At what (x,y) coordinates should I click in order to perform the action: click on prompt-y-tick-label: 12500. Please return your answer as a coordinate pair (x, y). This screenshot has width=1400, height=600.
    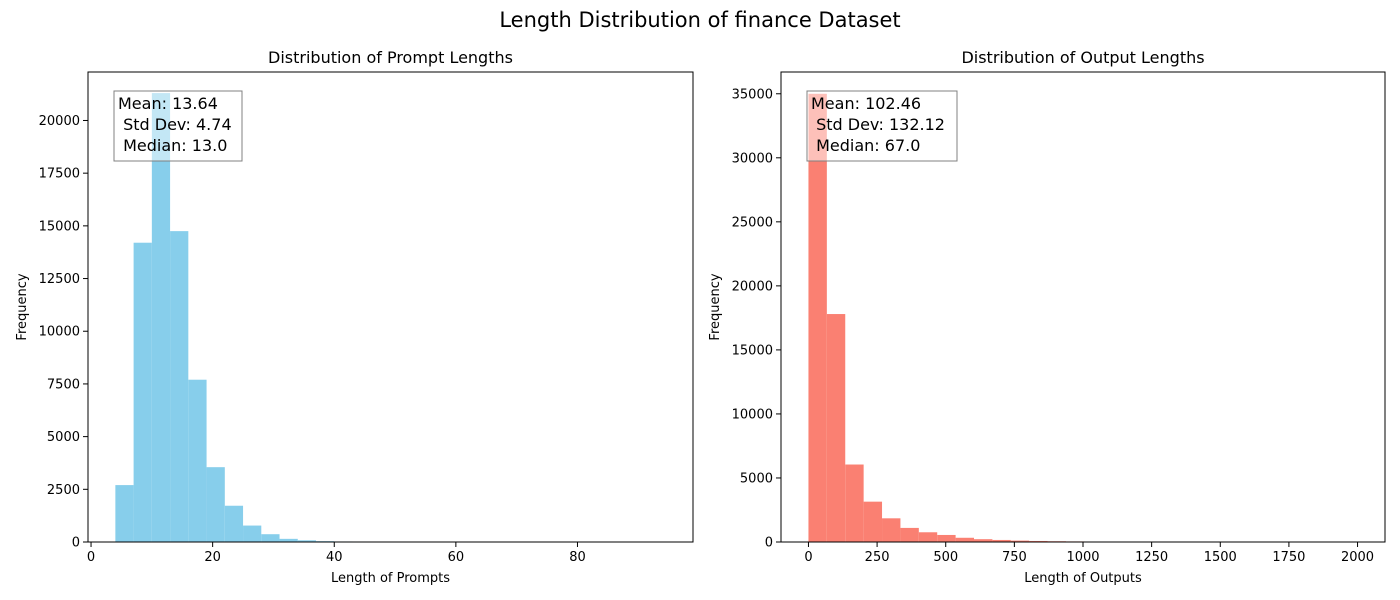
    Looking at the image, I should click on (59, 279).